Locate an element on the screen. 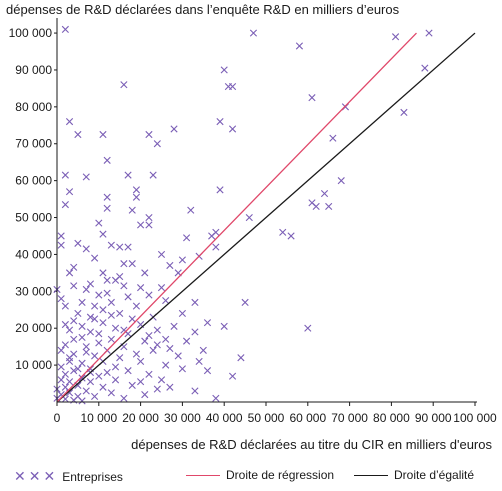 This screenshot has width=502, height=491. x-tick-label: 40 000 is located at coordinates (224, 418).